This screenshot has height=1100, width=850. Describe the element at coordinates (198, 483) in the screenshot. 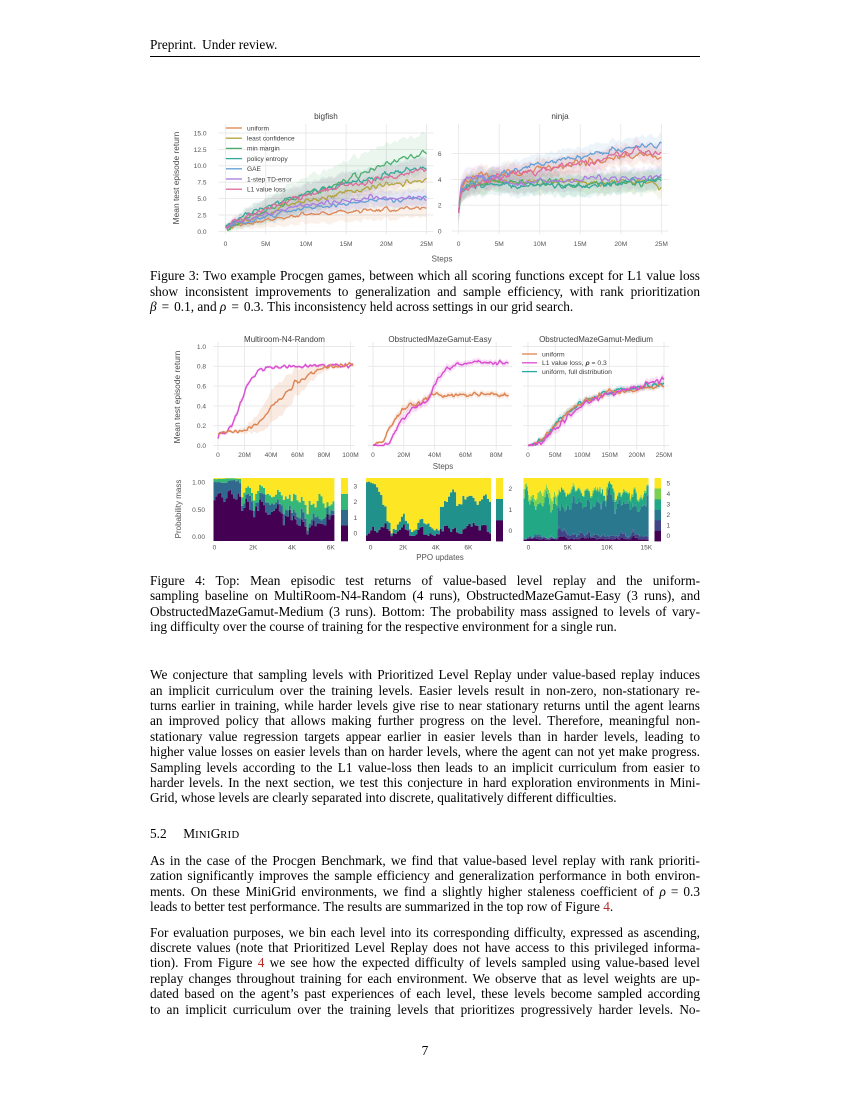

I see `svg-text: 1.00` at that location.